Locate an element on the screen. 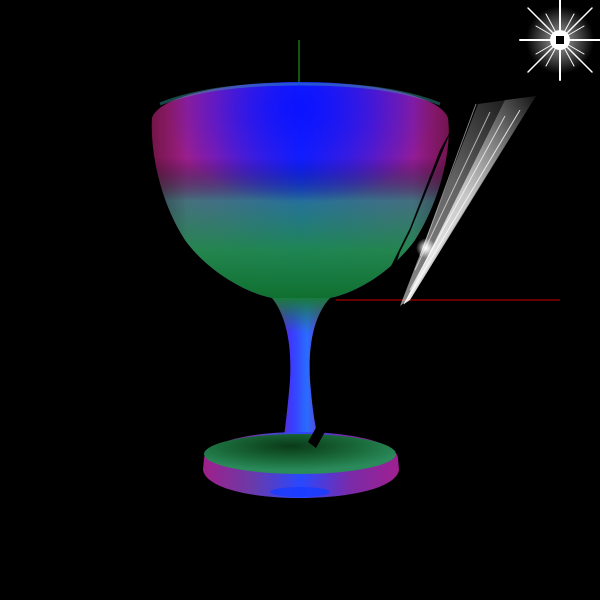 The height and width of the screenshot is (600, 600). light-core is located at coordinates (560, 40).